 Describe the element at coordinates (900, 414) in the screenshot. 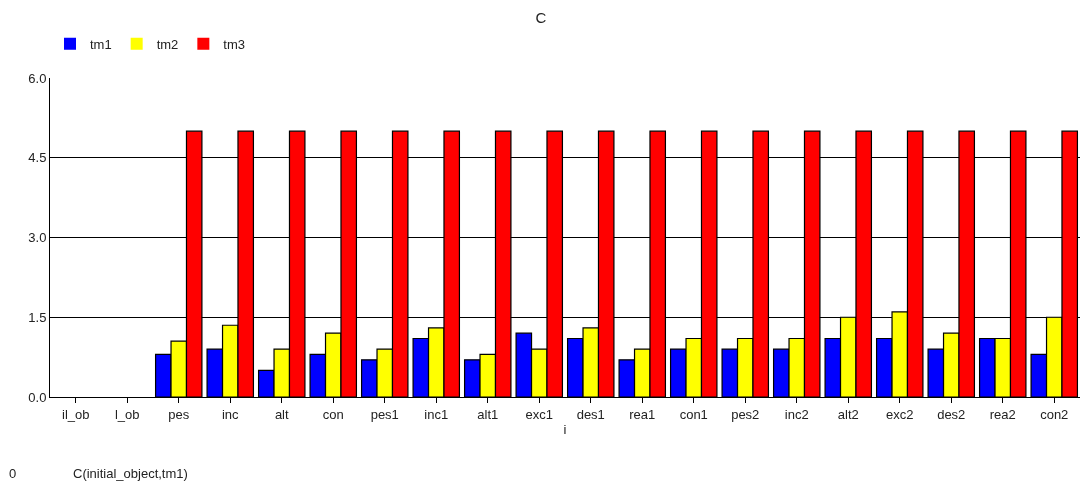

I see `x-tick-label: exc2` at that location.